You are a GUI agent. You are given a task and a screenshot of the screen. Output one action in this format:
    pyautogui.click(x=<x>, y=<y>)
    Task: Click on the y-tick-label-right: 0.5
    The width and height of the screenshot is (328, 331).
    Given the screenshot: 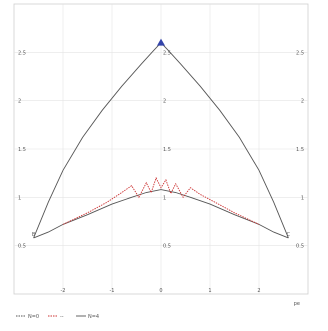 What is the action you would take?
    pyautogui.click(x=300, y=247)
    